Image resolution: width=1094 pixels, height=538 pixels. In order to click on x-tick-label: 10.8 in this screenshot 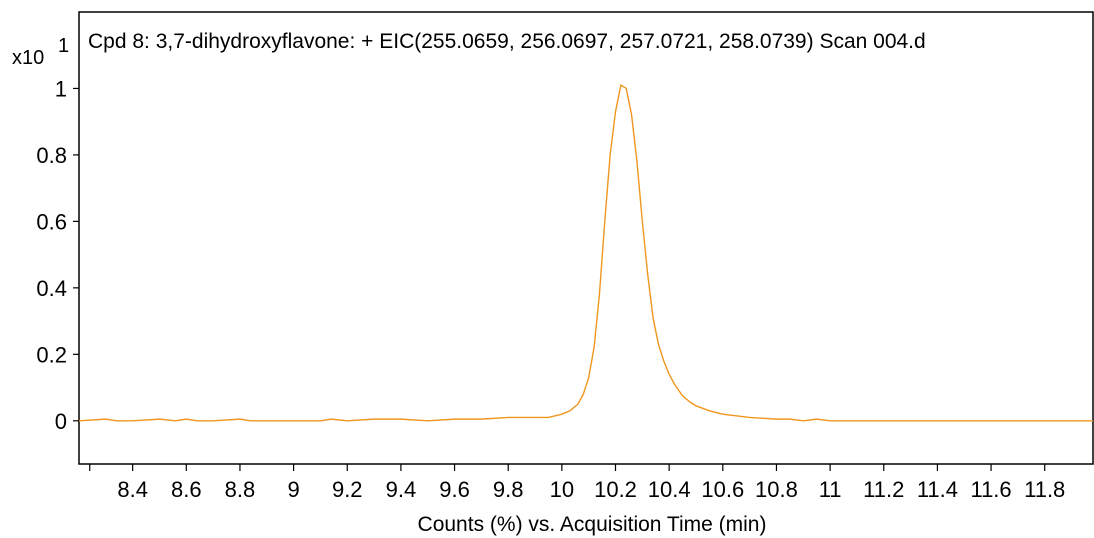, I will do `click(776, 489)`.